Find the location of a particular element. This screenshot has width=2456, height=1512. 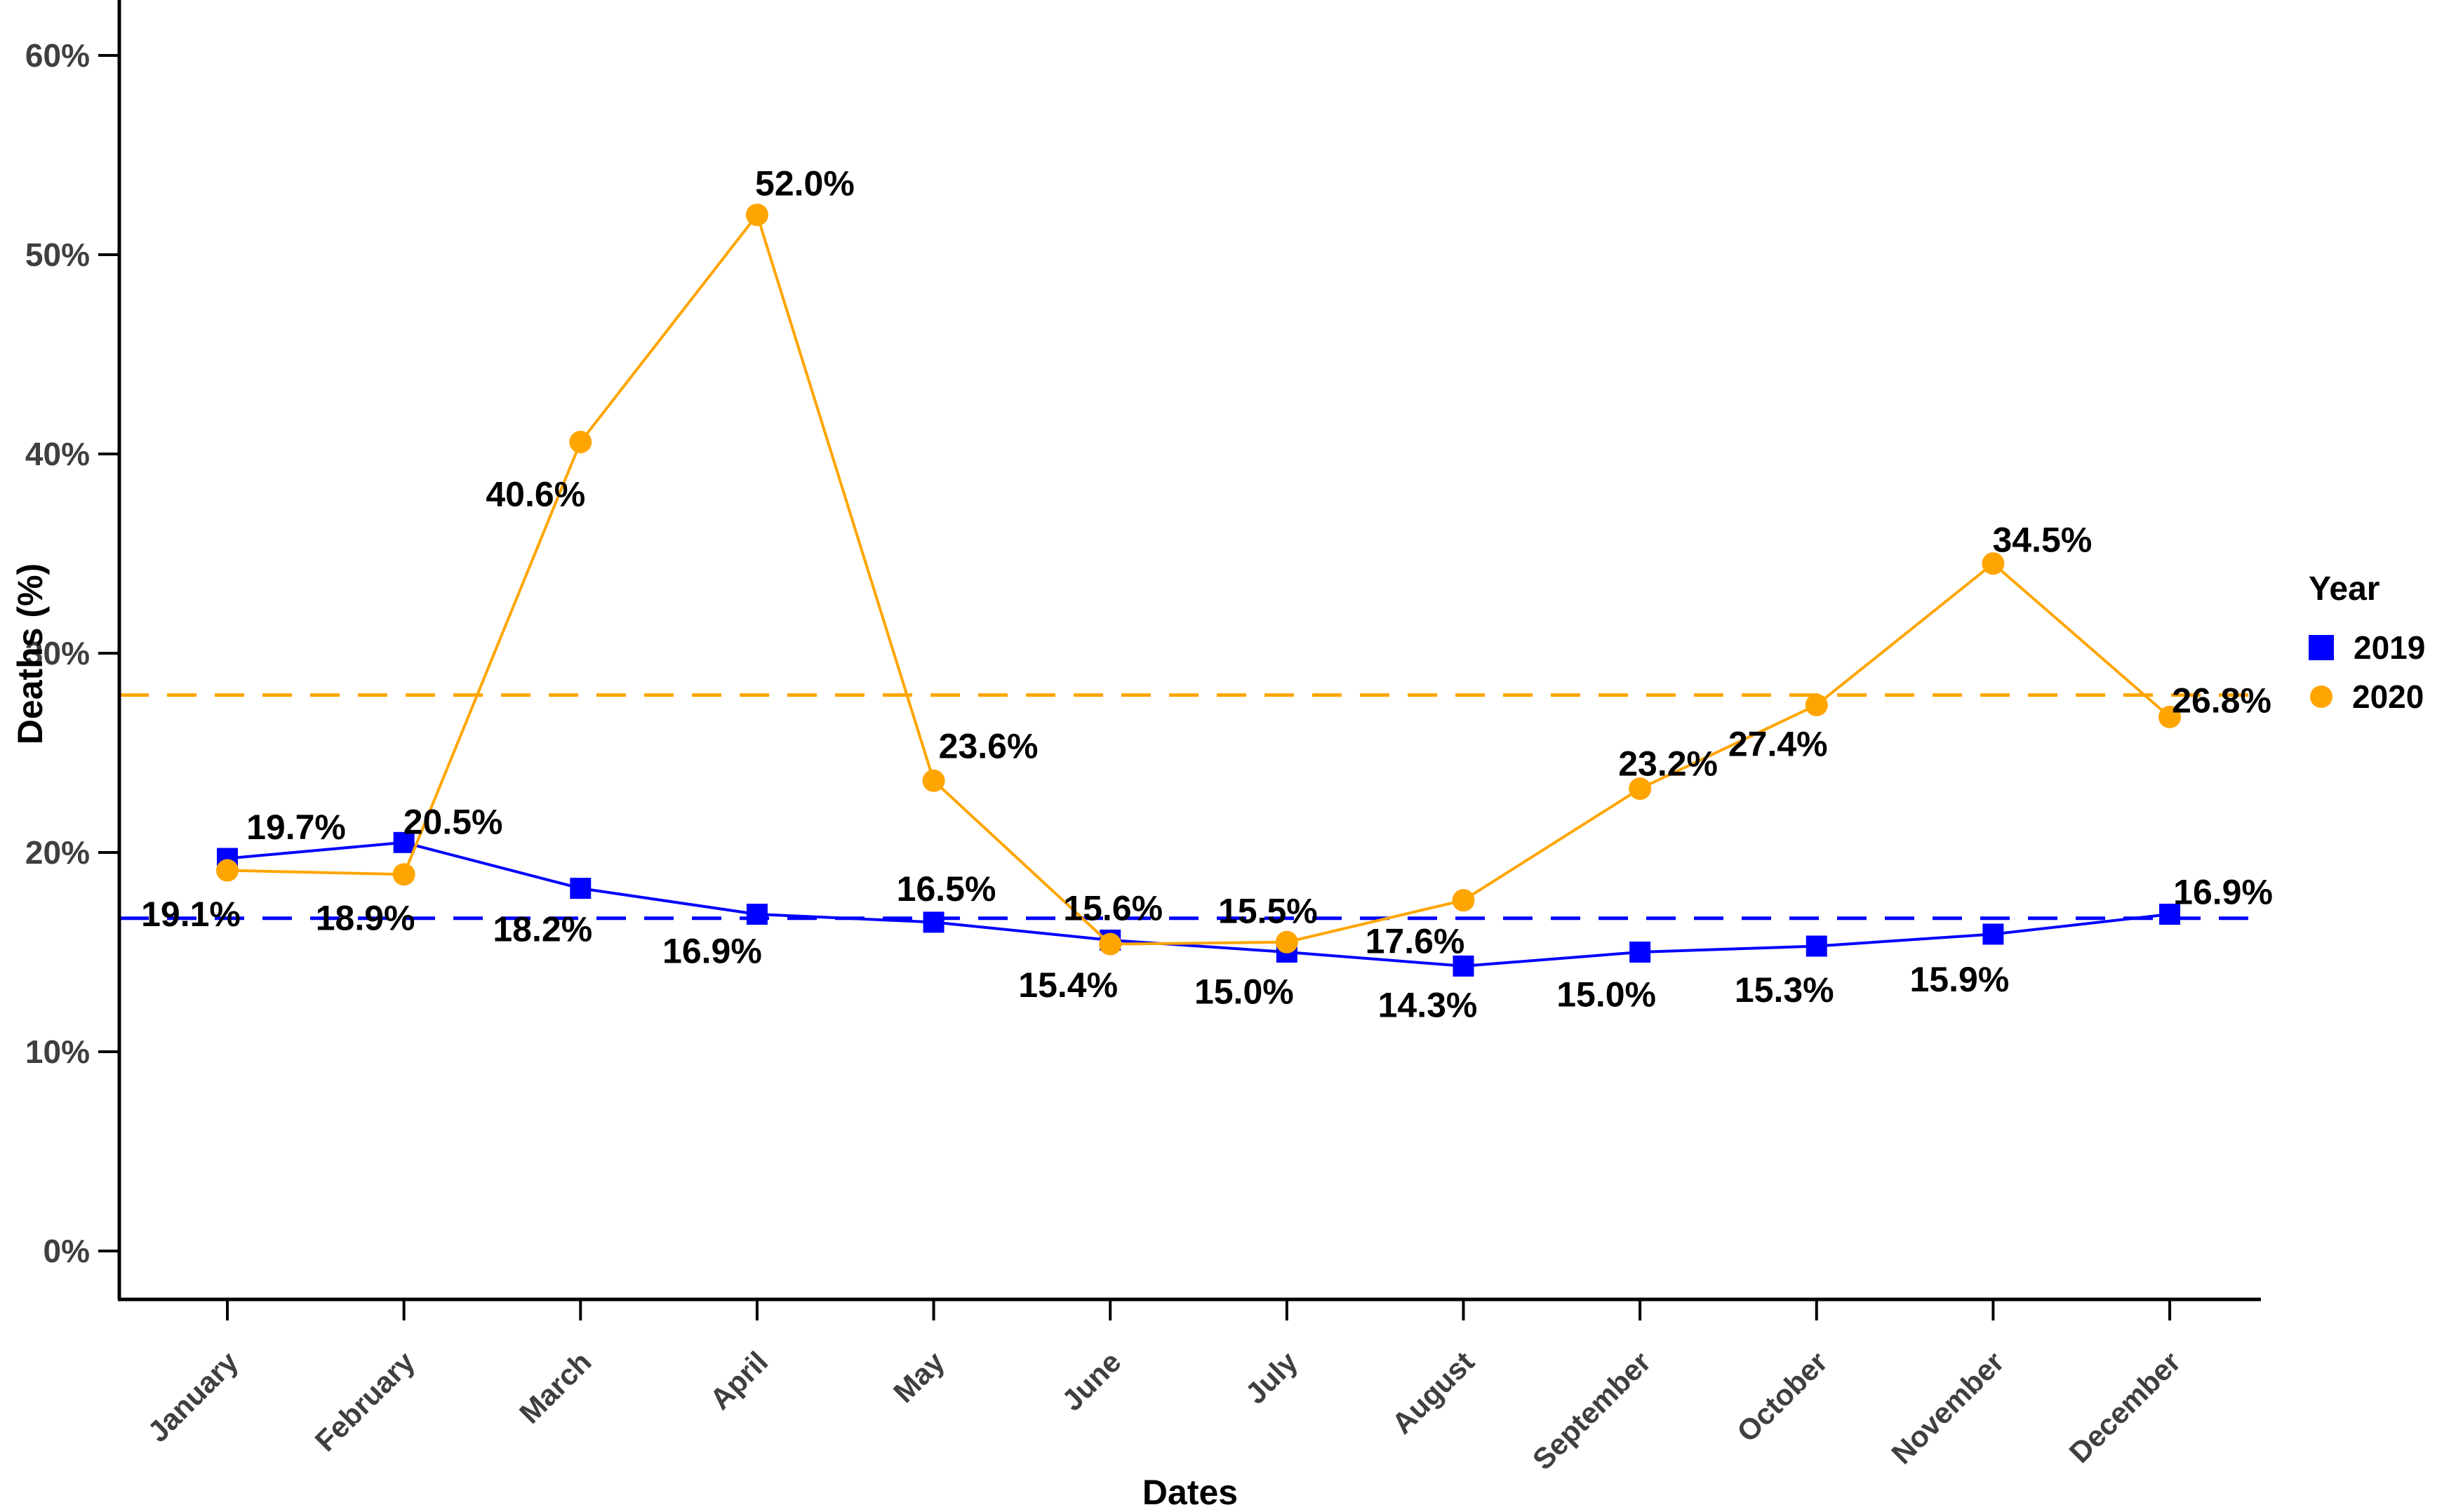

x-tick-label-october: October is located at coordinates (1782, 1396).